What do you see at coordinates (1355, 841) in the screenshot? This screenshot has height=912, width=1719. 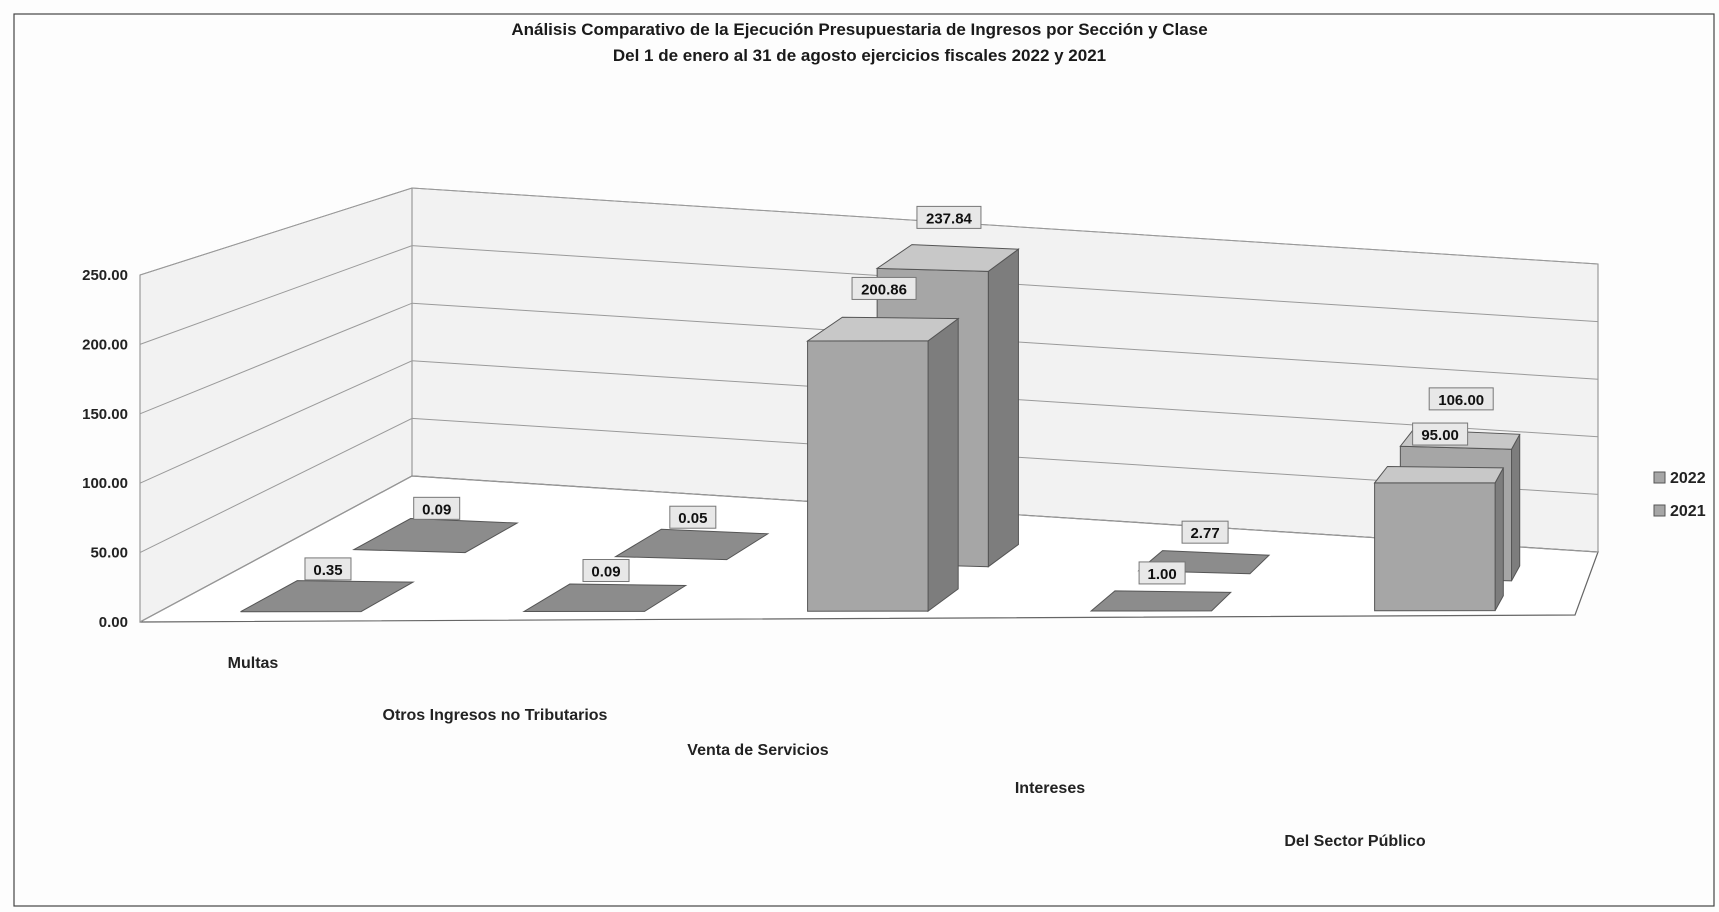 I see `x-tick-label: Del Sector Público` at bounding box center [1355, 841].